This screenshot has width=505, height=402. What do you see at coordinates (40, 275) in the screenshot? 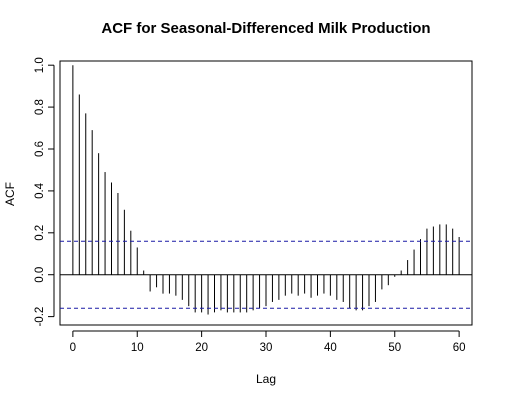
I see `y-tick-label-1: 0.0` at bounding box center [40, 275].